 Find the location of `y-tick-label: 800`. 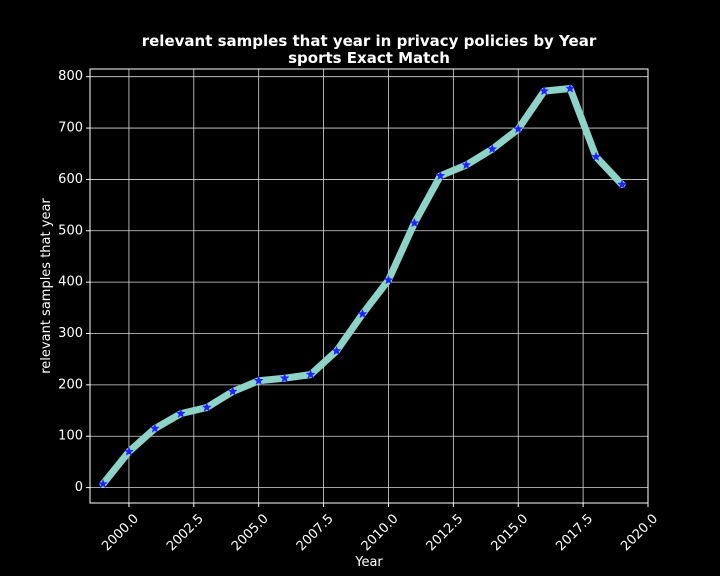

y-tick-label: 800 is located at coordinates (70, 76).